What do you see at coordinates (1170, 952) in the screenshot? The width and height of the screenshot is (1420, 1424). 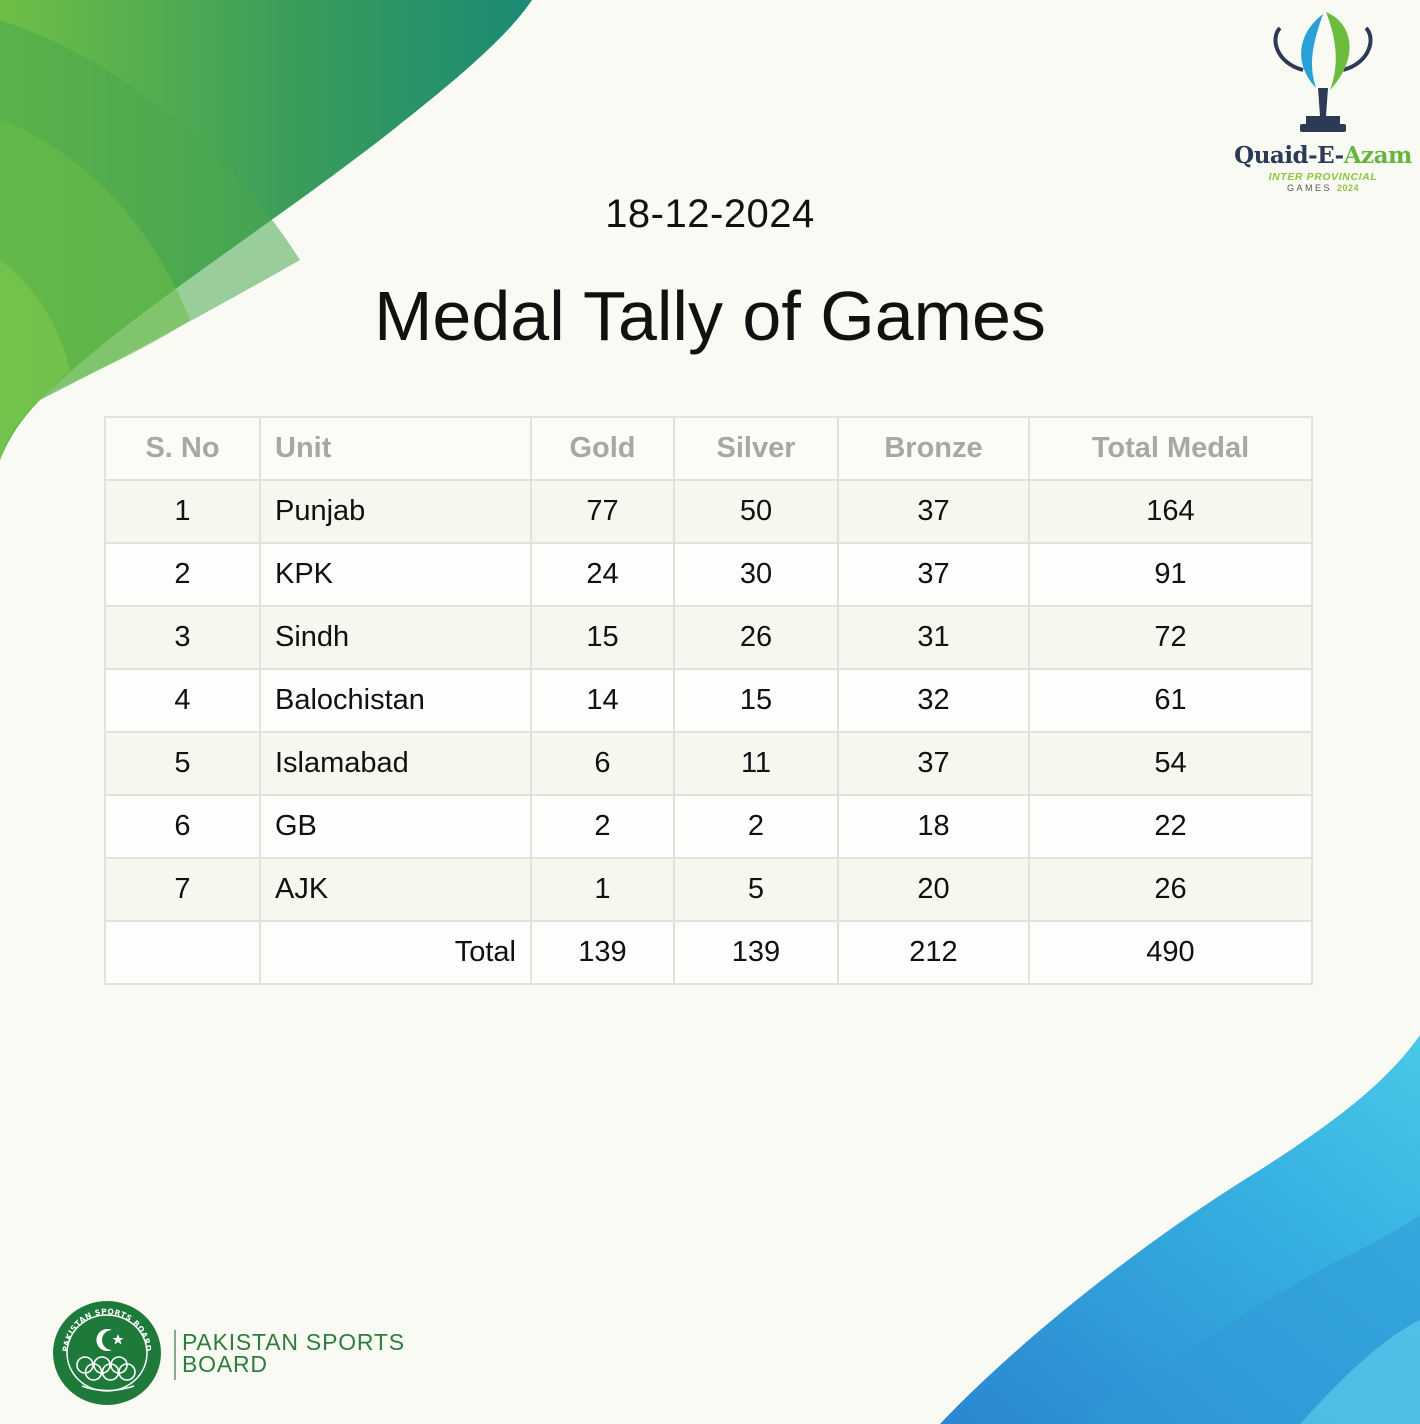 I see `totals-total: 490` at bounding box center [1170, 952].